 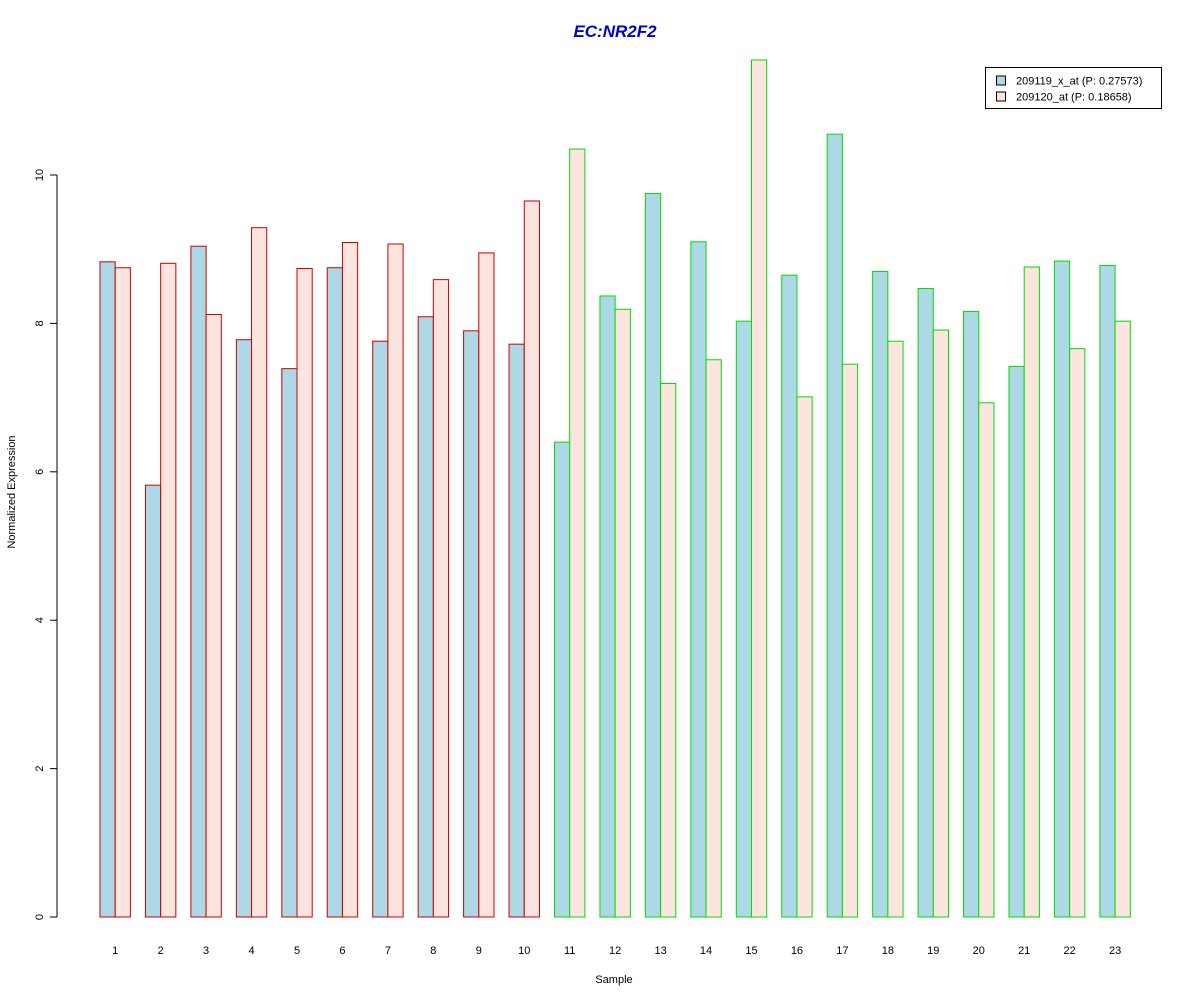 I want to click on x-tick-label: 2, so click(x=161, y=951).